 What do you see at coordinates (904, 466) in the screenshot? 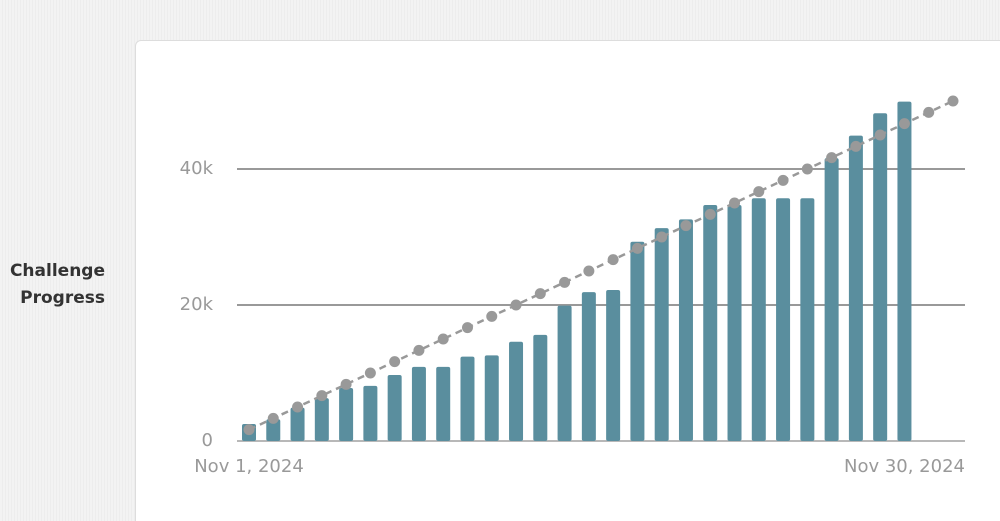
I see `x-tick-label: Nov 30, 2024` at bounding box center [904, 466].